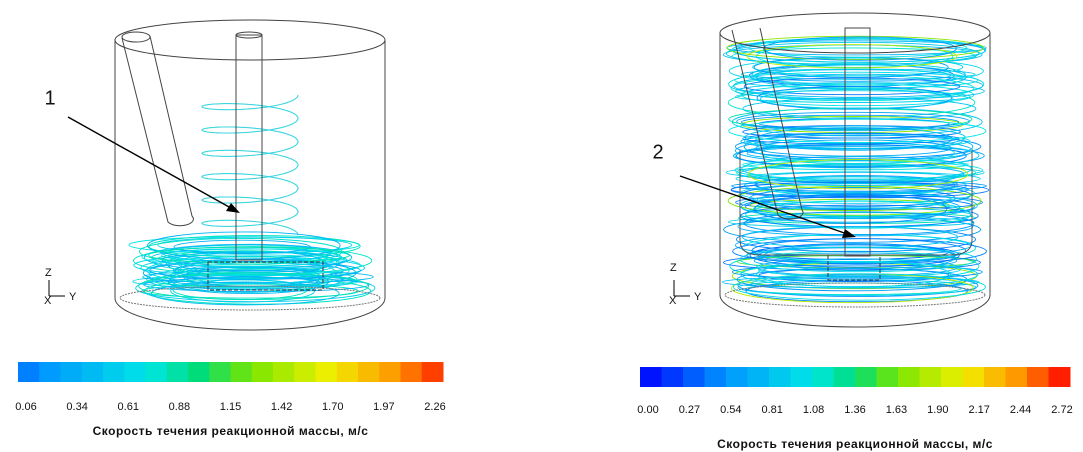  Describe the element at coordinates (179, 407) in the screenshot. I see `colorbar-tick: 0.88` at that location.